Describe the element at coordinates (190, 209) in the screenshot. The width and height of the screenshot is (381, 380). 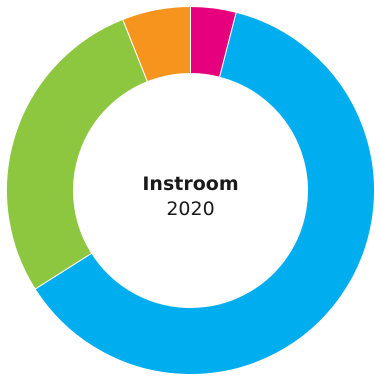
I see `chart-center-subtitle: 2020` at that location.